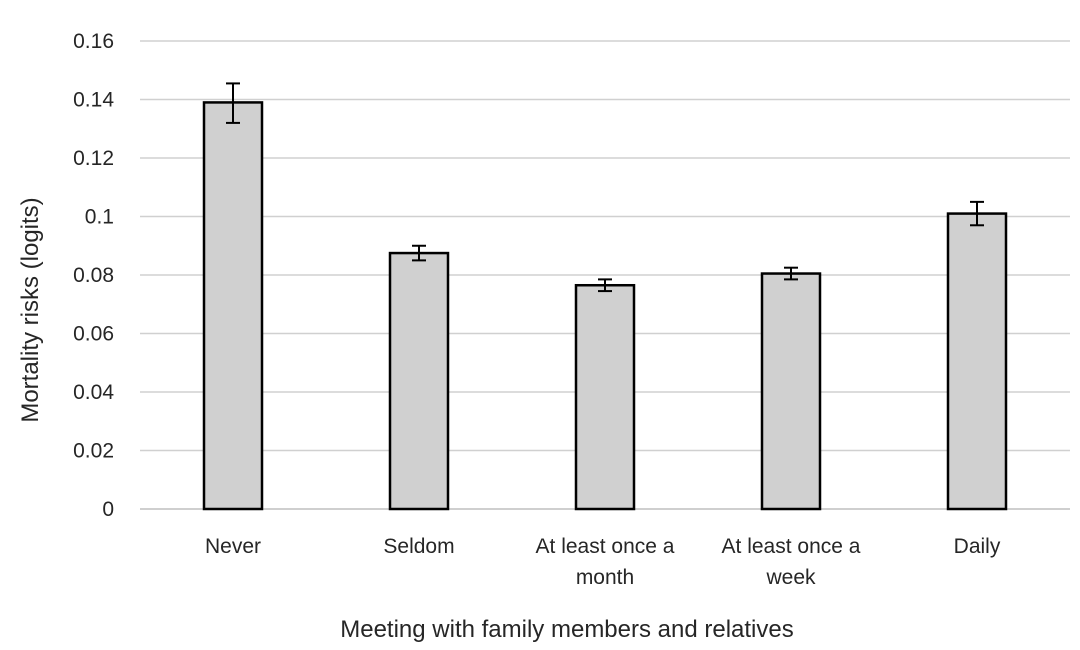 The height and width of the screenshot is (650, 1080). I want to click on y-tick-label: 0.1, so click(99, 217).